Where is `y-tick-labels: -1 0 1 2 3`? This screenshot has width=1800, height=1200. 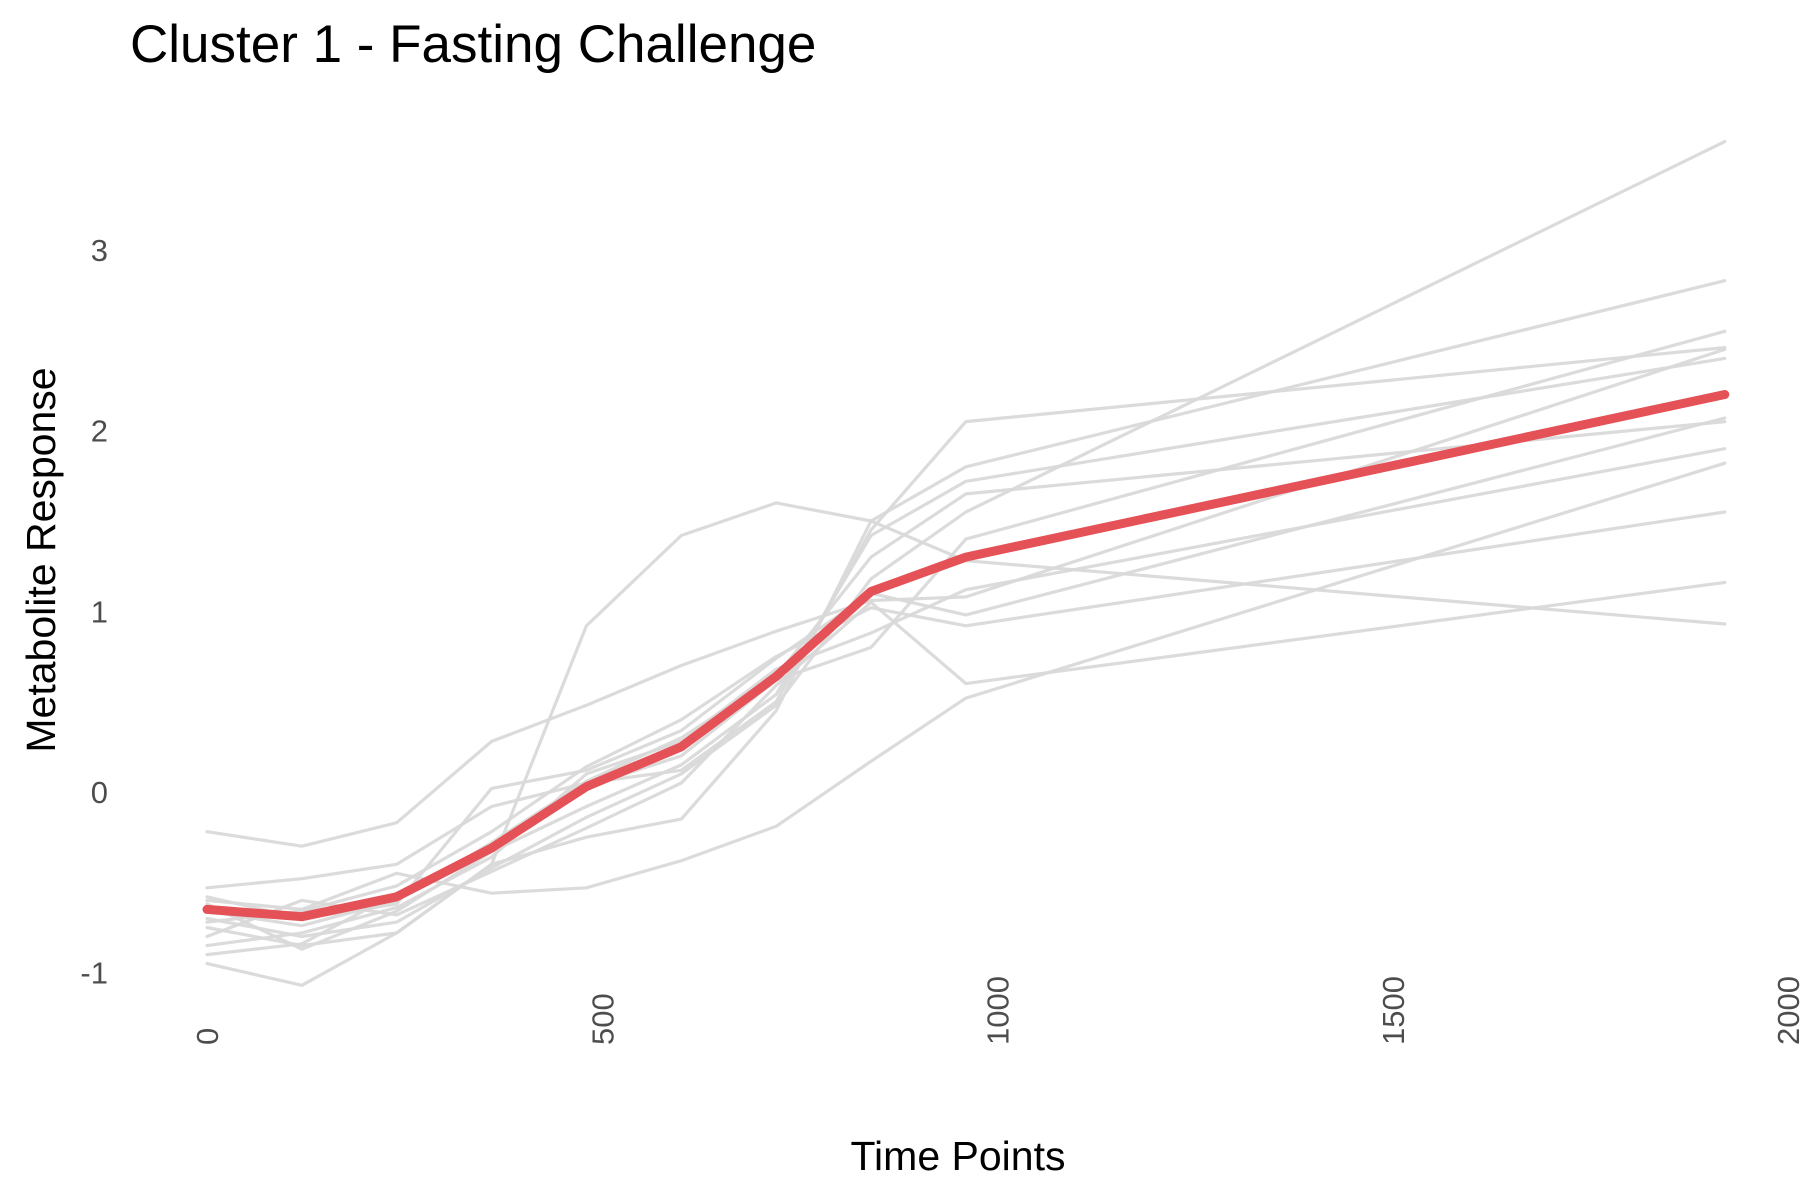 y-tick-labels: -1 0 1 2 3 is located at coordinates (94, 612).